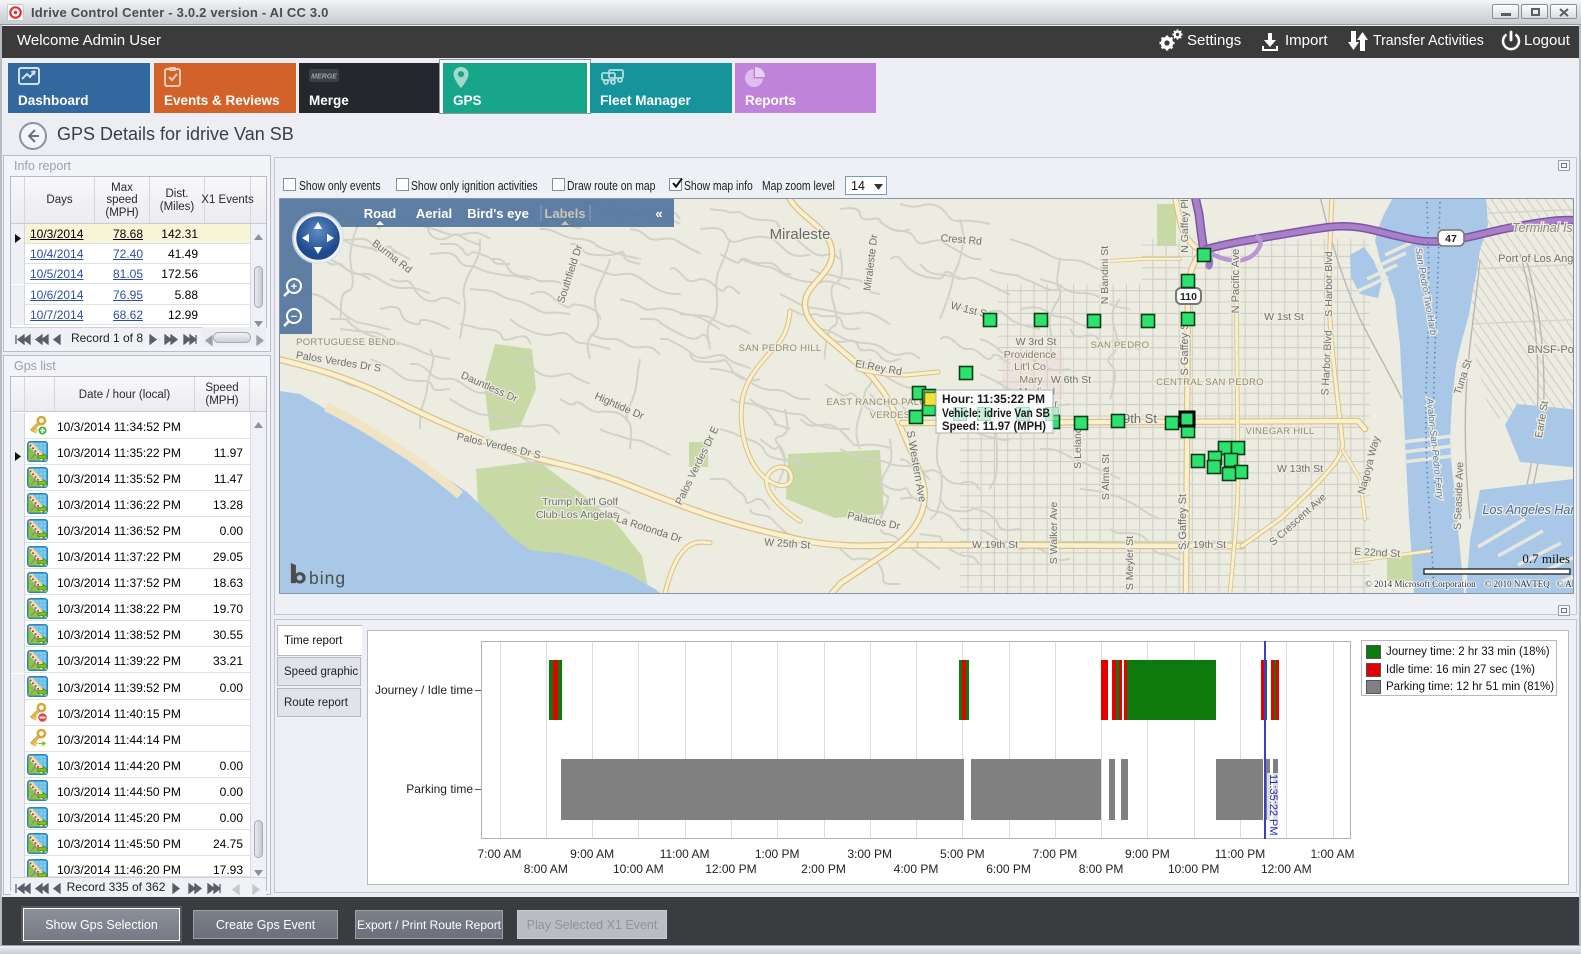 This screenshot has width=1581, height=954. Describe the element at coordinates (380, 213) in the screenshot. I see `svg-text: Road` at that location.